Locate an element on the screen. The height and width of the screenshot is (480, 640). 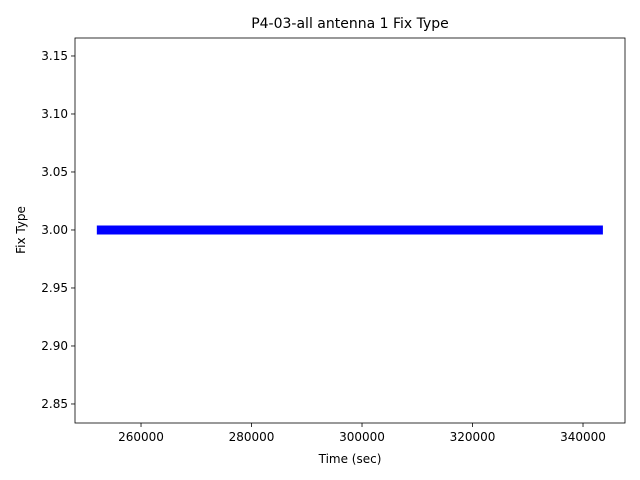
y-tick-label: 2.85 is located at coordinates (54, 404).